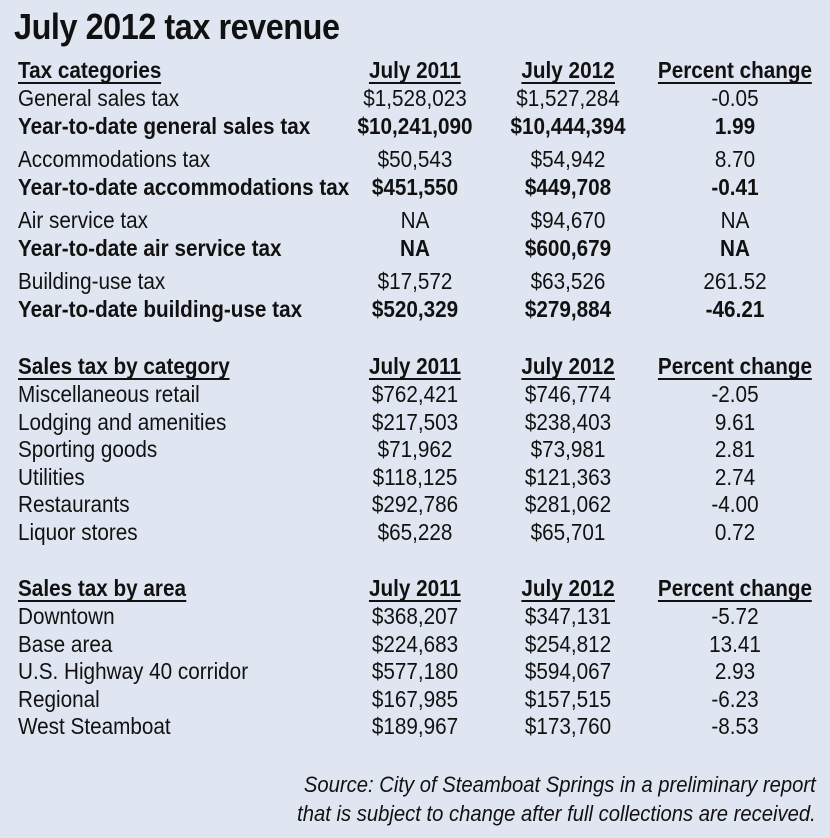 The image size is (830, 838). Describe the element at coordinates (735, 698) in the screenshot. I see `percent-change: -6.23` at that location.